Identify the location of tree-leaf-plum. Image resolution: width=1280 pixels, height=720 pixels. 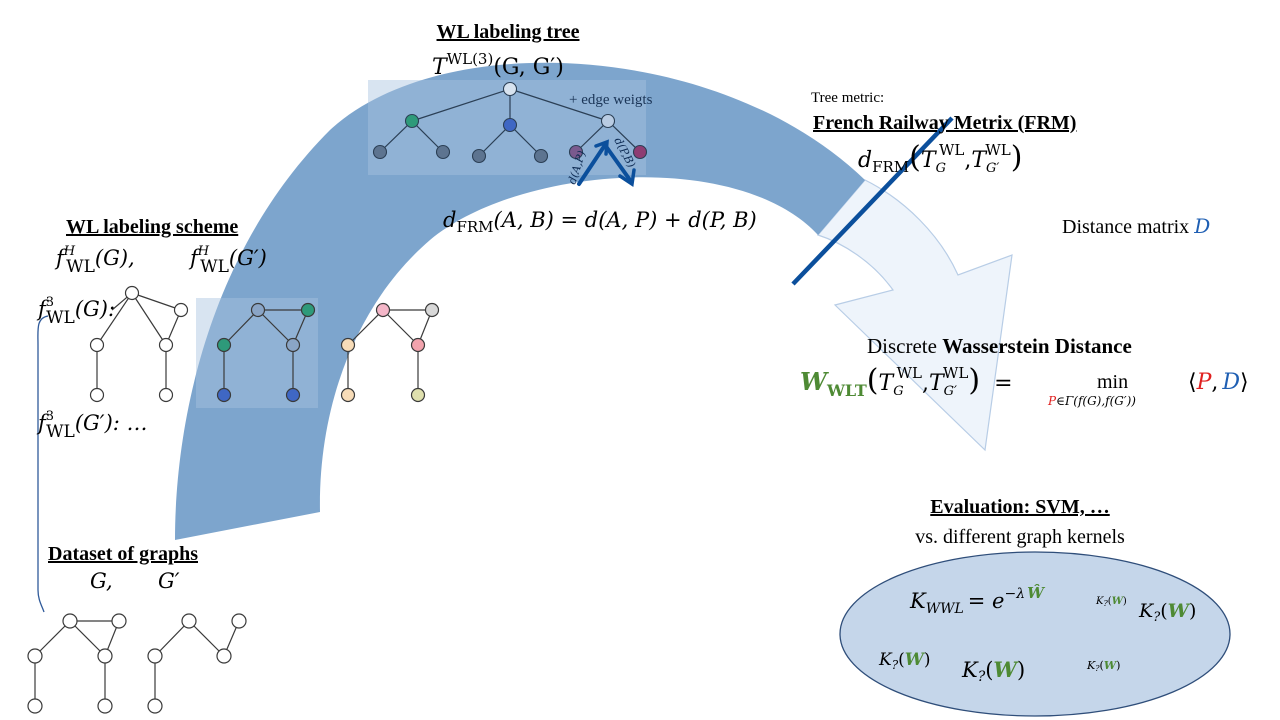
(640, 152).